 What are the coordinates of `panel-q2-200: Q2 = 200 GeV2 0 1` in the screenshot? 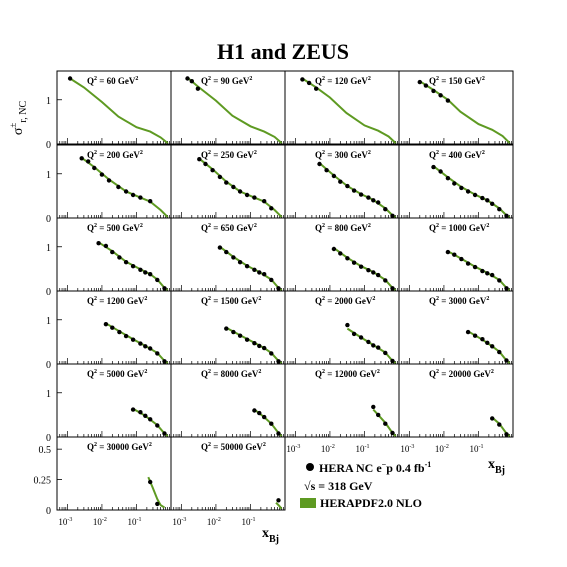 It's located at (109, 184).